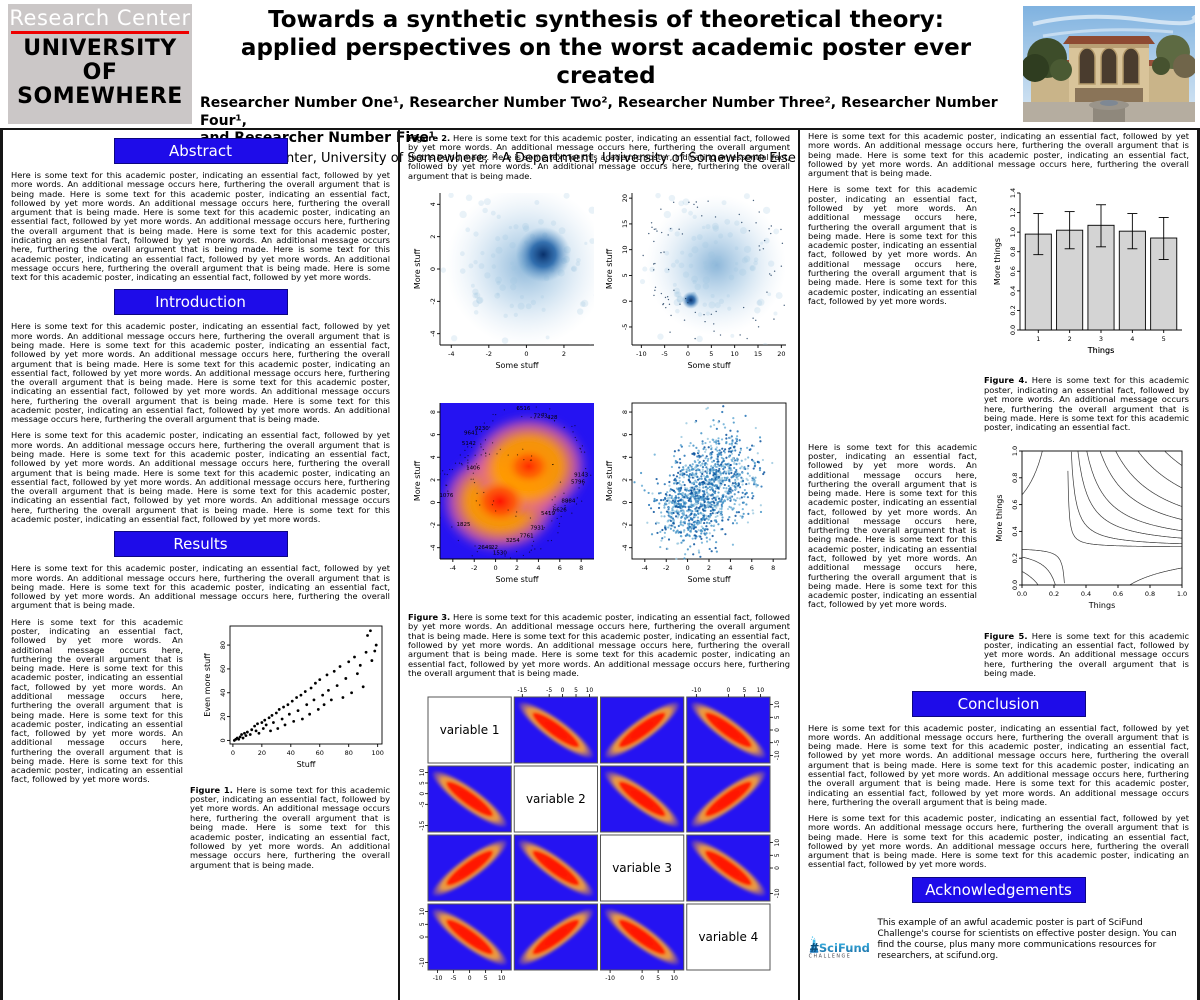 Image resolution: width=1200 pixels, height=1000 pixels. I want to click on svg-text: 7293, so click(541, 417).